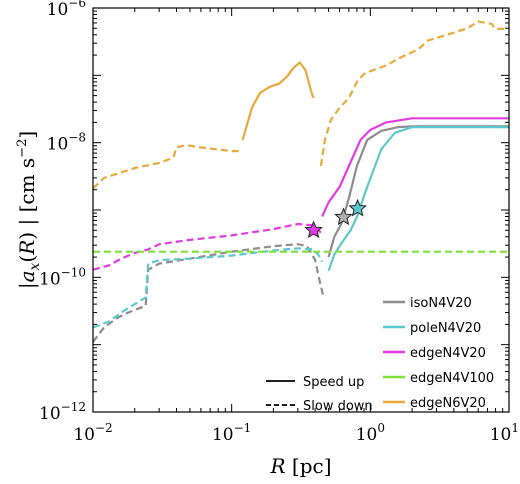  Describe the element at coordinates (62, 412) in the screenshot. I see `y-tick-label: 10⁻¹²` at that location.